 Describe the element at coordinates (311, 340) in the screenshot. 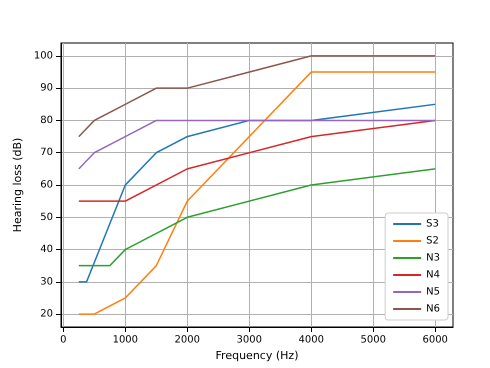

I see `x-tick-label: 4000` at that location.